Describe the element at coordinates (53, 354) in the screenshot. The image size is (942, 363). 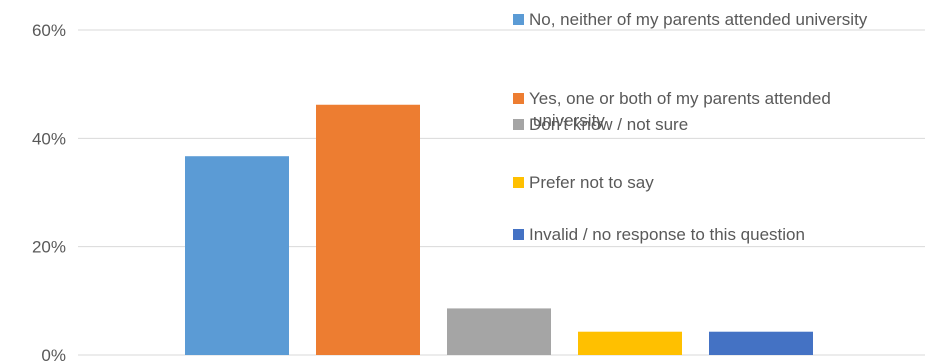
I see `y-tick-label: 0%` at that location.